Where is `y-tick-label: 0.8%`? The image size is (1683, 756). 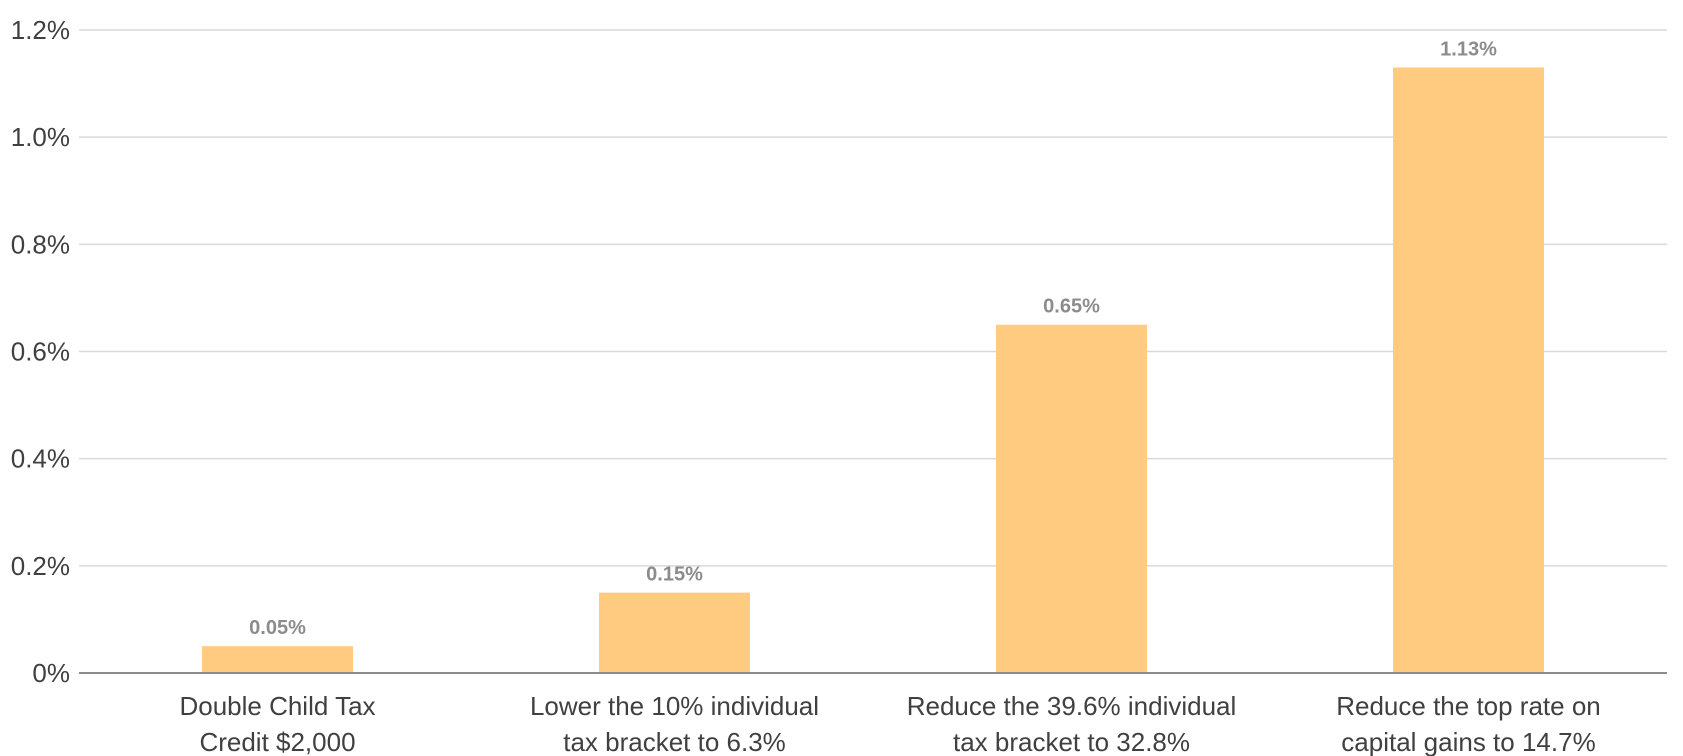
y-tick-label: 0.8% is located at coordinates (40, 244).